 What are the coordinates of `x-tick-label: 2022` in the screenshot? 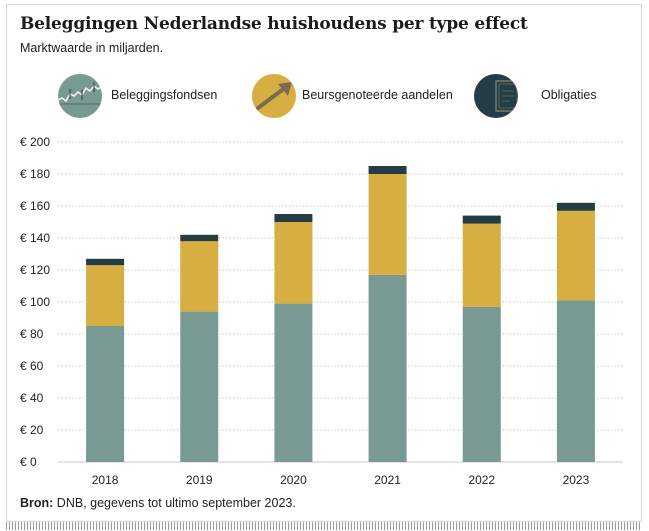 It's located at (481, 480).